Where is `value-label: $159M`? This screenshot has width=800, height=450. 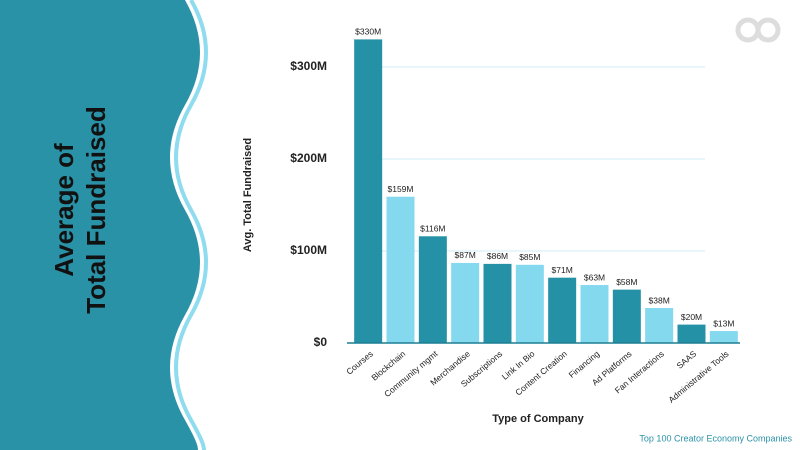
value-label: $159M is located at coordinates (401, 189).